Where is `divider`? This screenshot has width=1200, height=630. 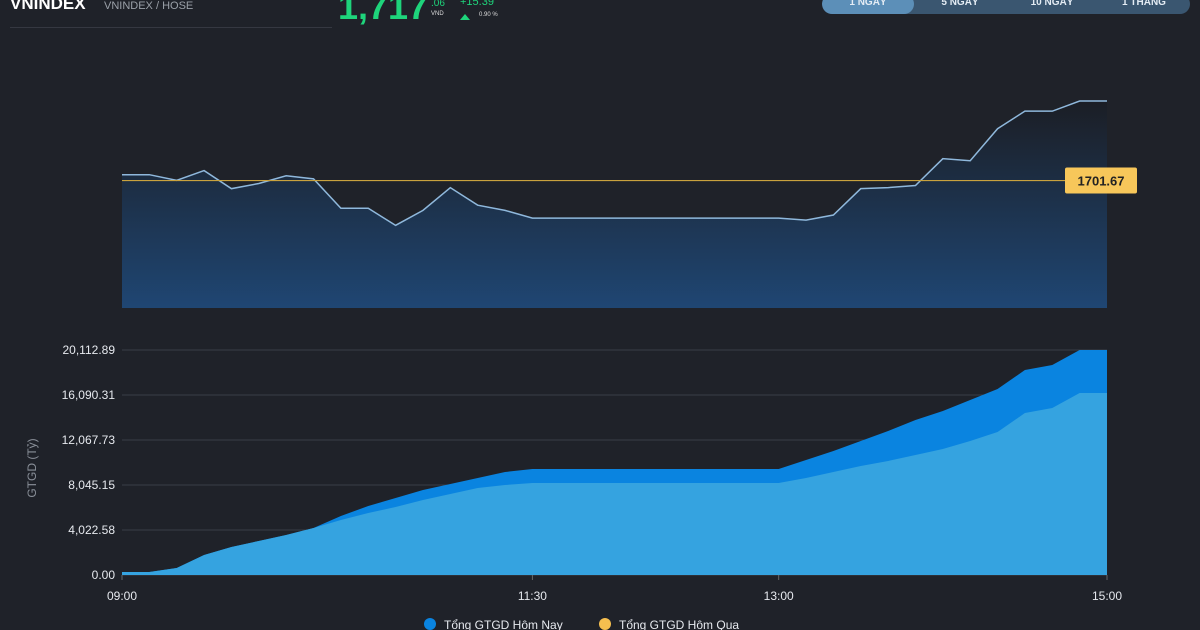 divider is located at coordinates (171, 27).